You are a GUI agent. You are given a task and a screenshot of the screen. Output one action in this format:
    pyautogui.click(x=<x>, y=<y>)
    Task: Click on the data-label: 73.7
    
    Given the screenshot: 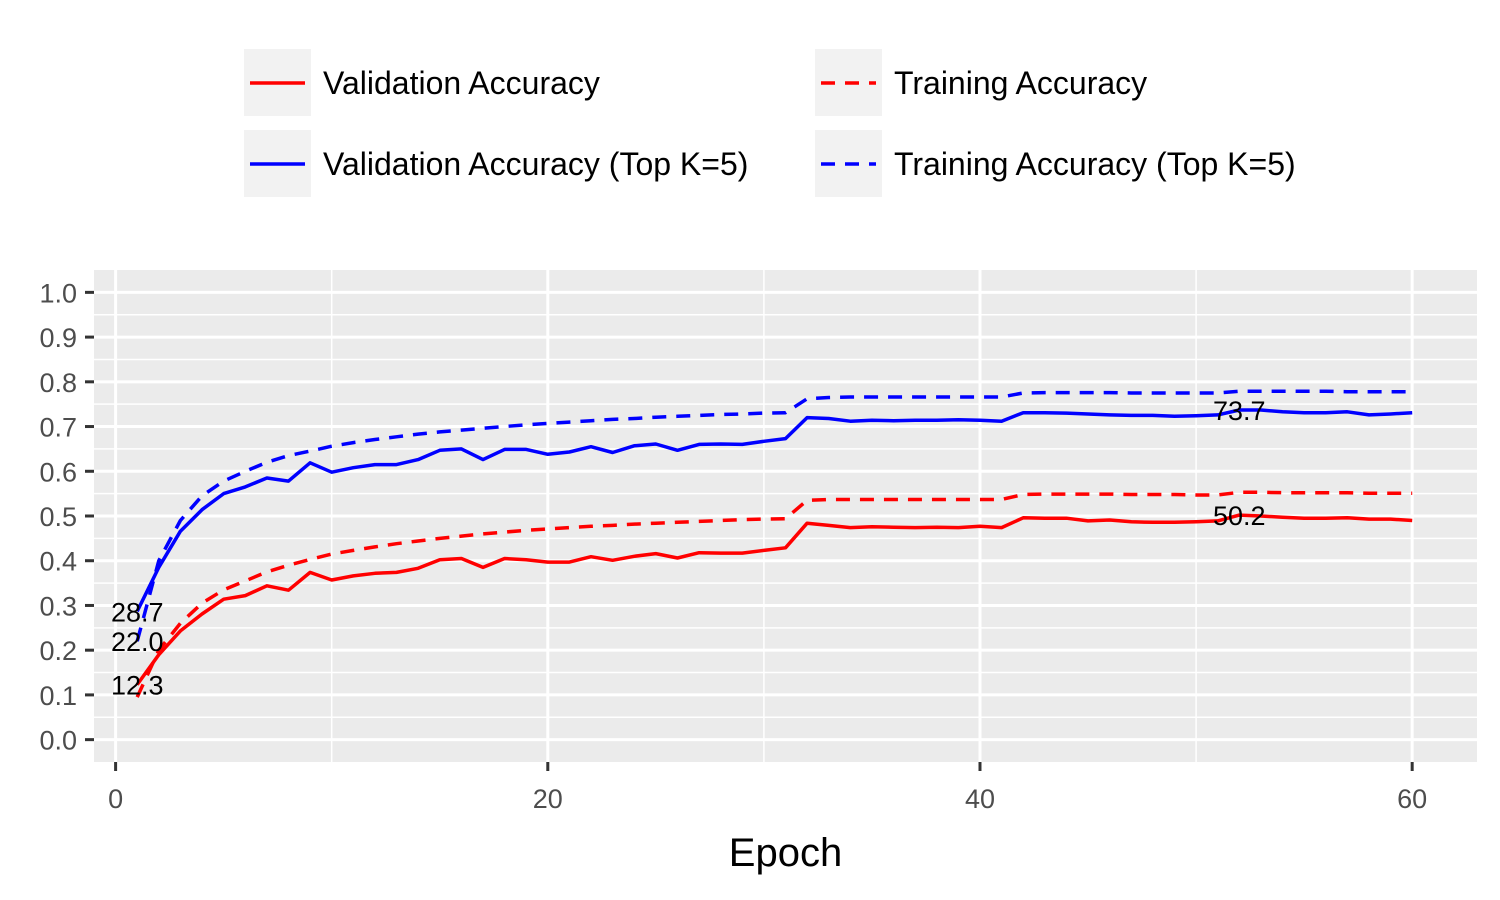 What is the action you would take?
    pyautogui.click(x=1239, y=411)
    